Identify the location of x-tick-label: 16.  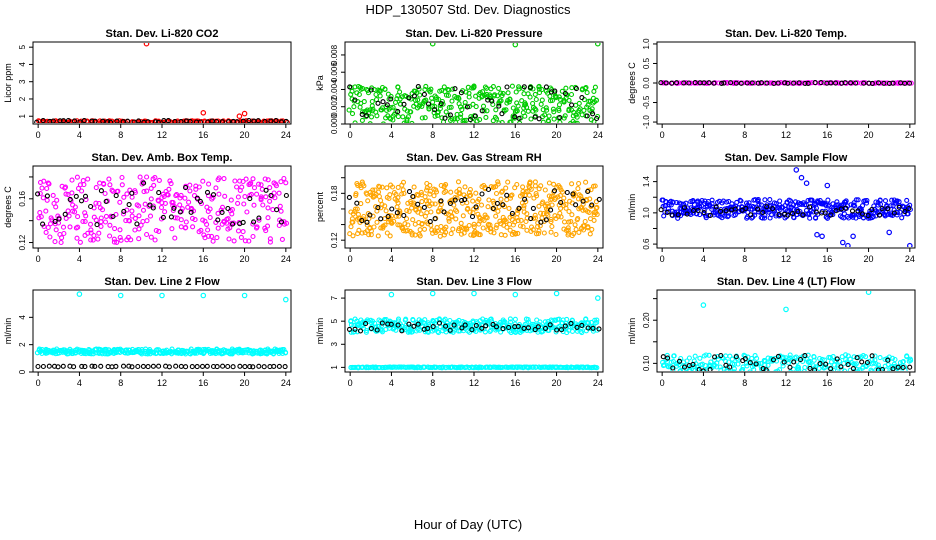
(827, 135).